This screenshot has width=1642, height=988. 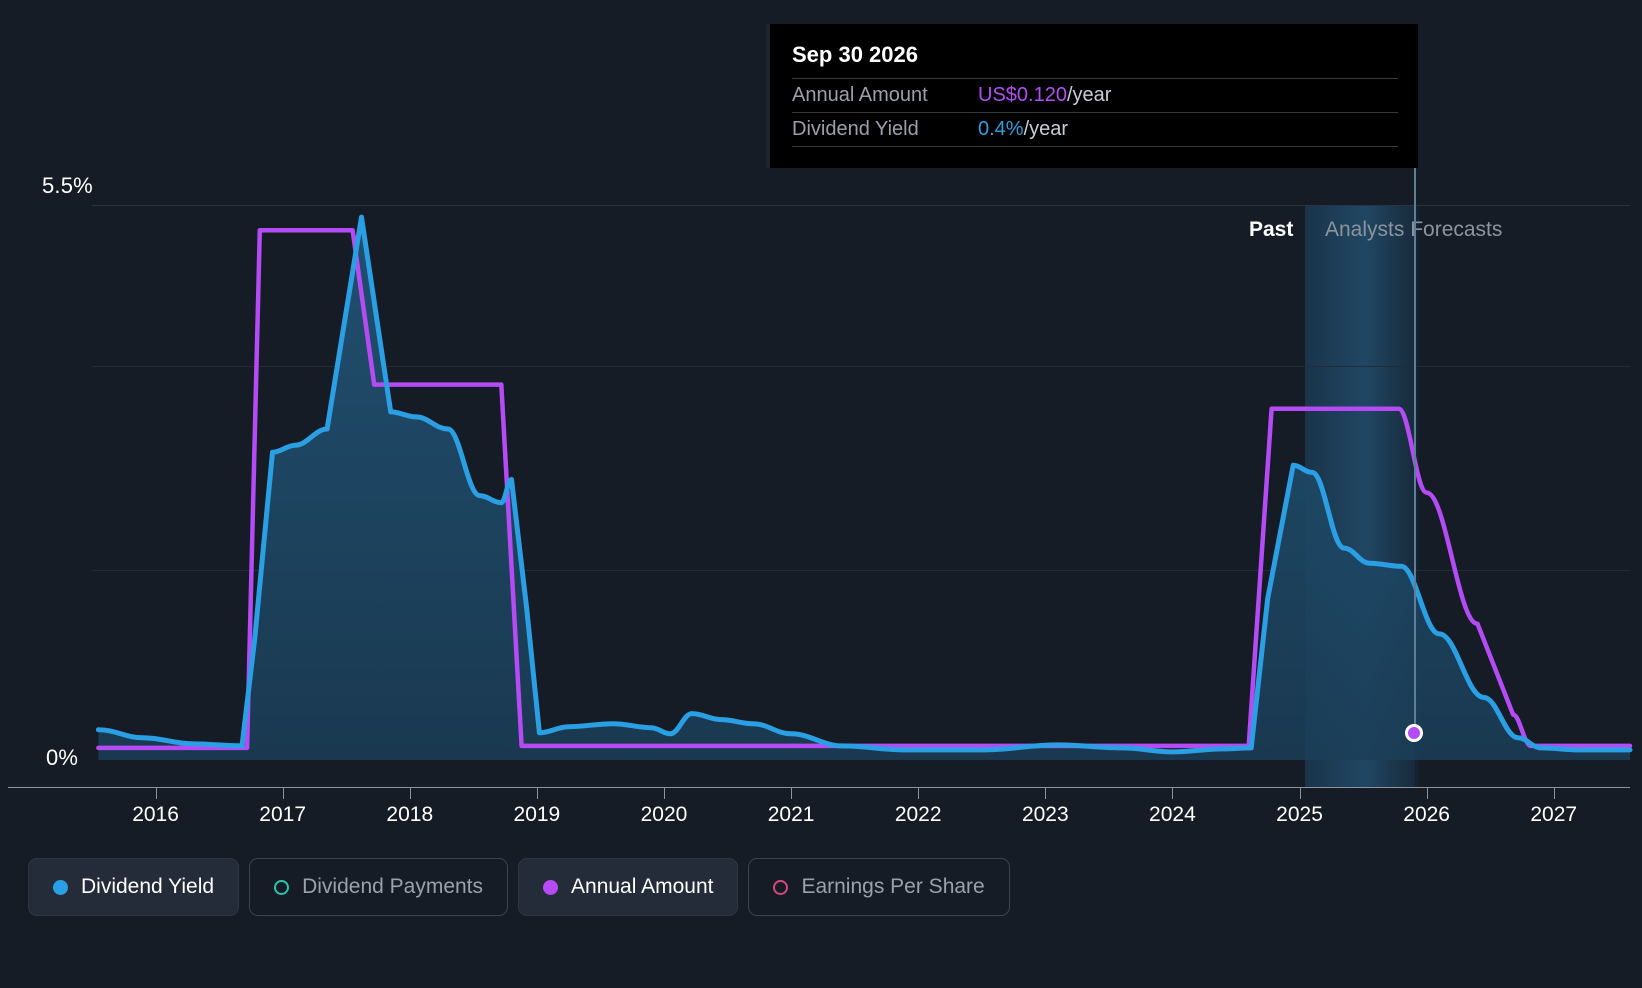 I want to click on x-tick-2018, so click(x=410, y=793).